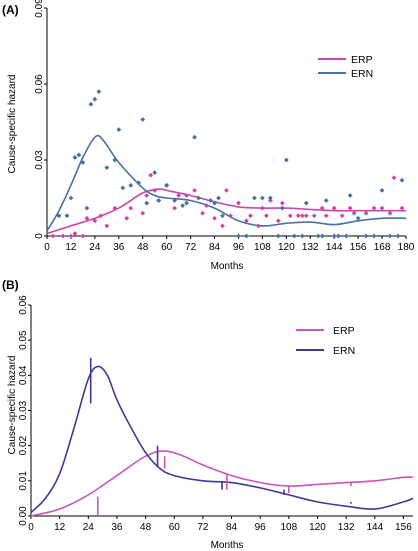 The height and width of the screenshot is (551, 418). What do you see at coordinates (39, 236) in the screenshot?
I see `y-tick-label: 0` at bounding box center [39, 236].